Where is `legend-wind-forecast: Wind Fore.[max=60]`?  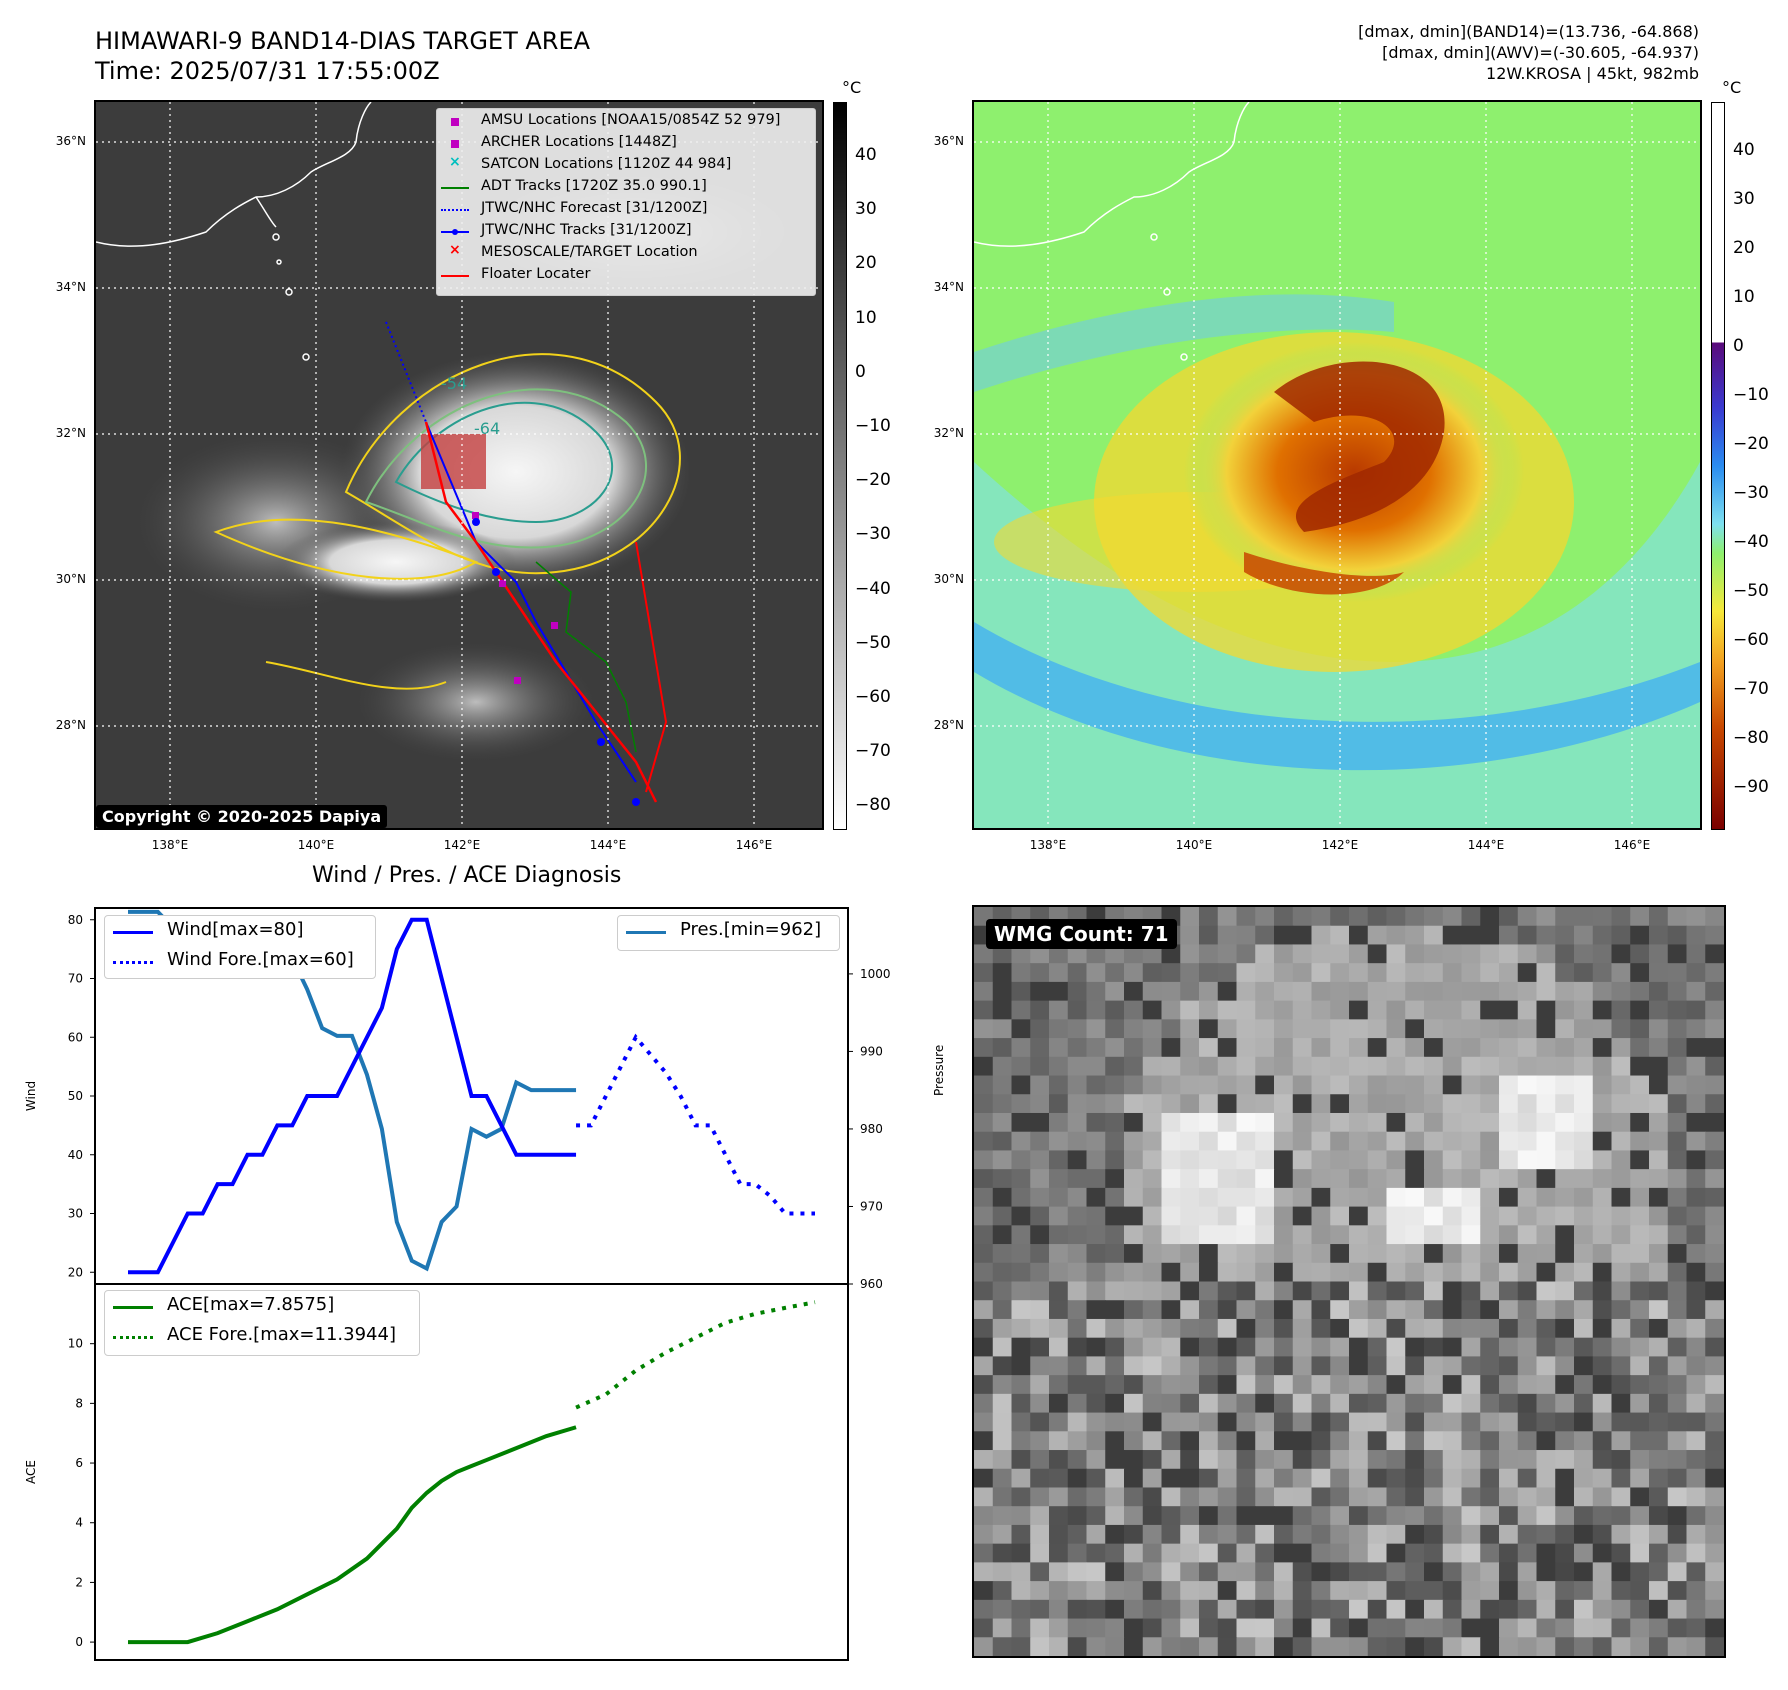
legend-wind-forecast: Wind Fore.[max=60] is located at coordinates (260, 959).